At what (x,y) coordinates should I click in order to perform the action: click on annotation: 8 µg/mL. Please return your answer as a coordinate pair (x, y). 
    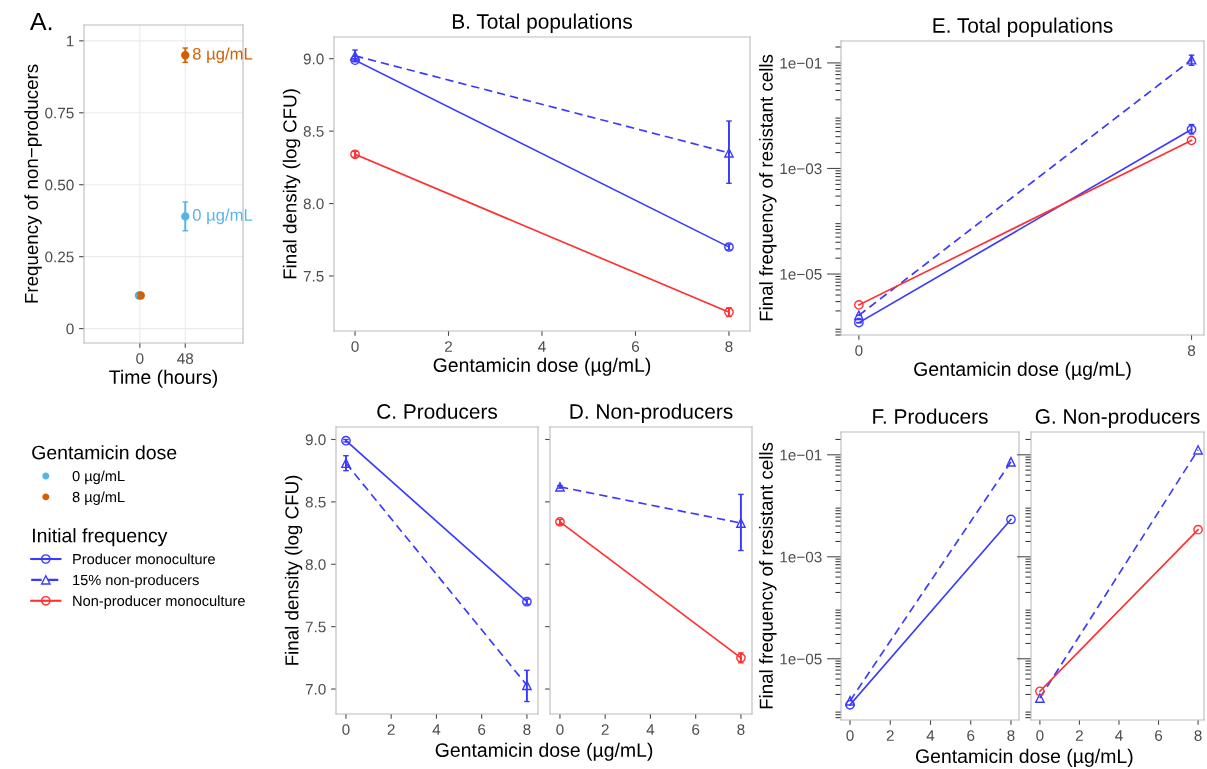
    Looking at the image, I should click on (222, 55).